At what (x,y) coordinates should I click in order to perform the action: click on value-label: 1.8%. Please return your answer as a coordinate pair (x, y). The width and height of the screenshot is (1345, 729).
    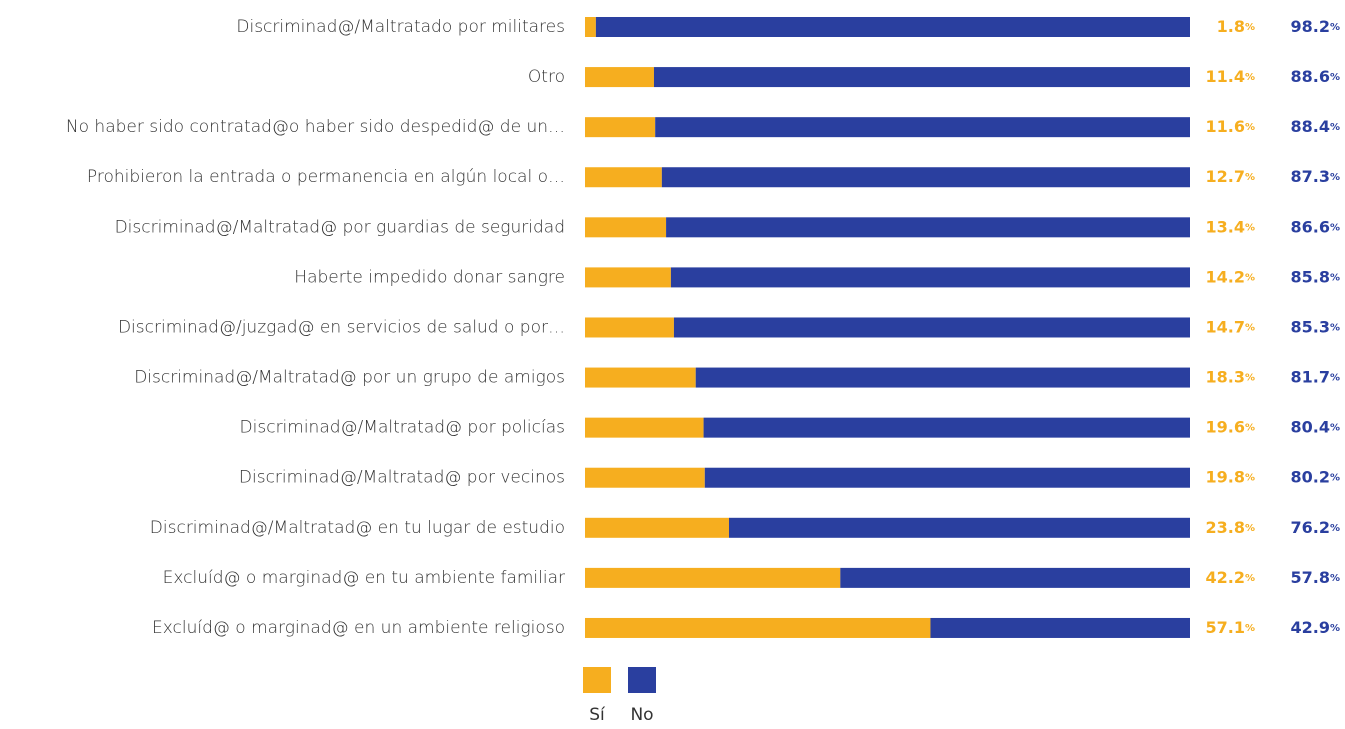
    Looking at the image, I should click on (1236, 26).